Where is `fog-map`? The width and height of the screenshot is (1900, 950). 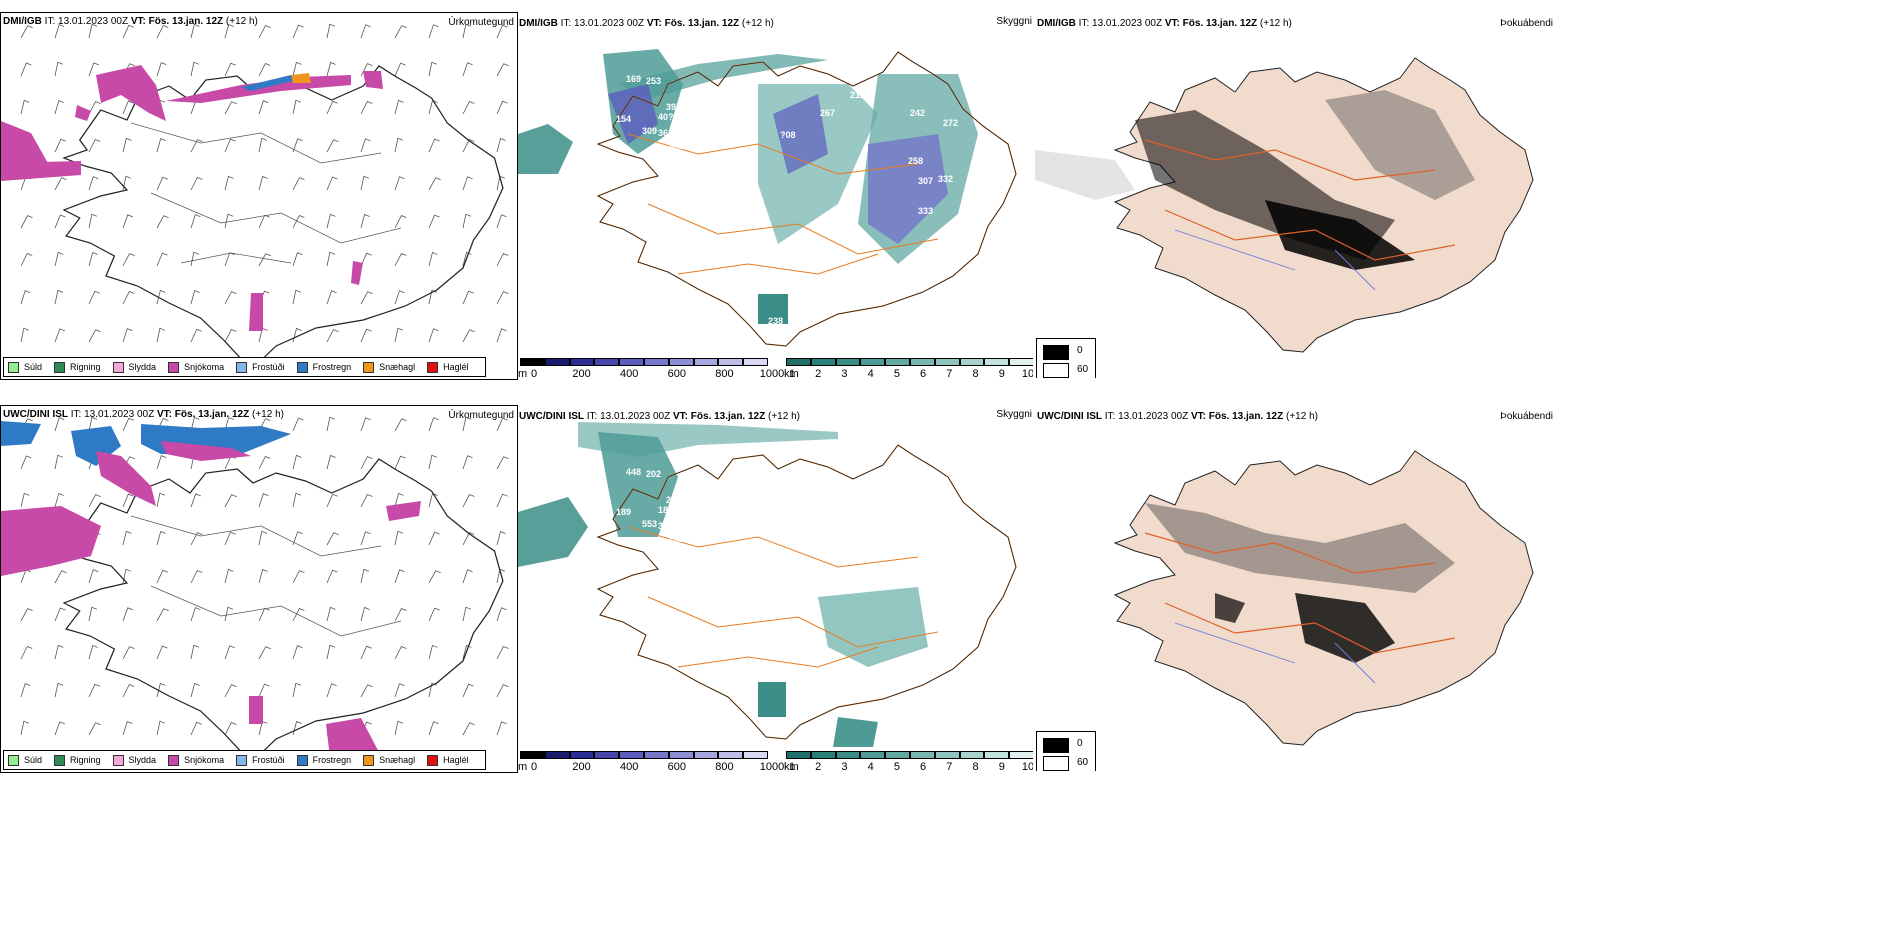 fog-map is located at coordinates (1284, 205).